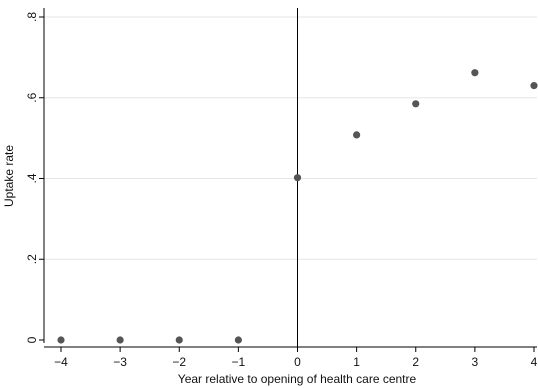 This screenshot has height=388, width=538. What do you see at coordinates (32, 97) in the screenshot?
I see `y-tick-label: .6` at bounding box center [32, 97].